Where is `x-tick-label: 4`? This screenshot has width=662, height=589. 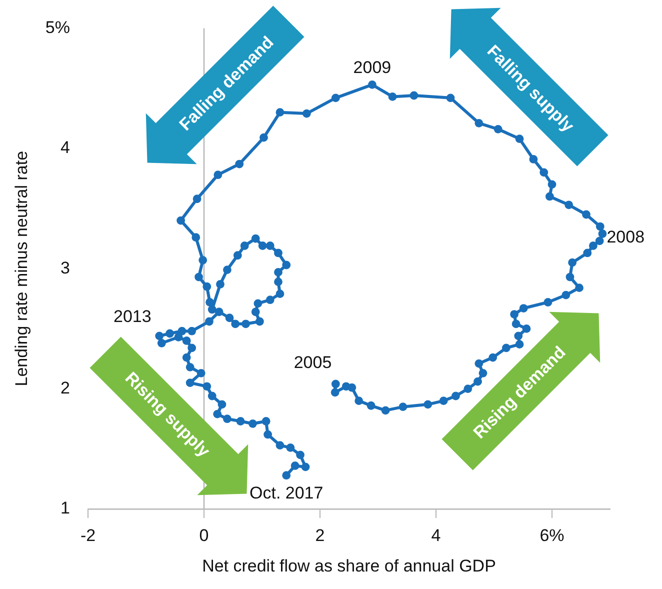
x-tick-label: 4 is located at coordinates (436, 535).